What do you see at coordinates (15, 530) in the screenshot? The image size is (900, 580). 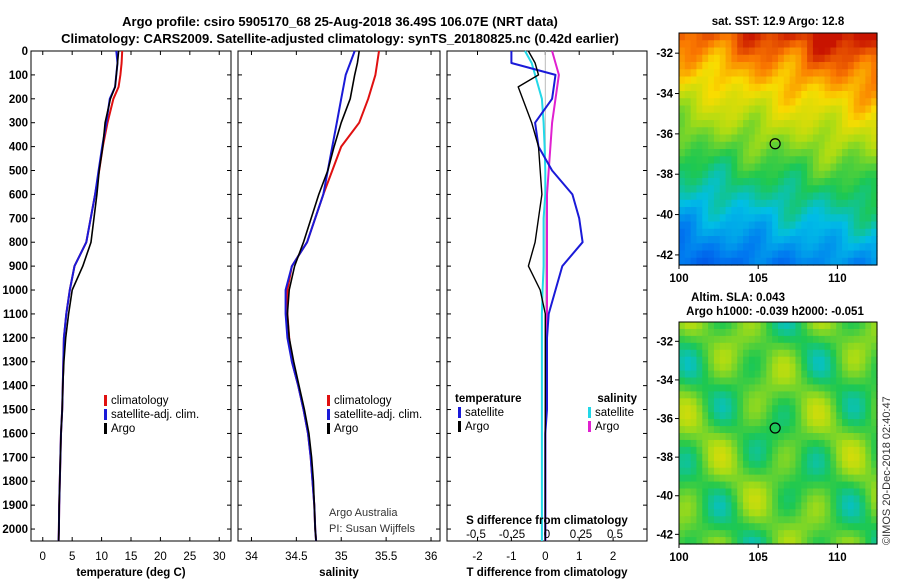 I see `depth-tick-label: 2000` at bounding box center [15, 530].